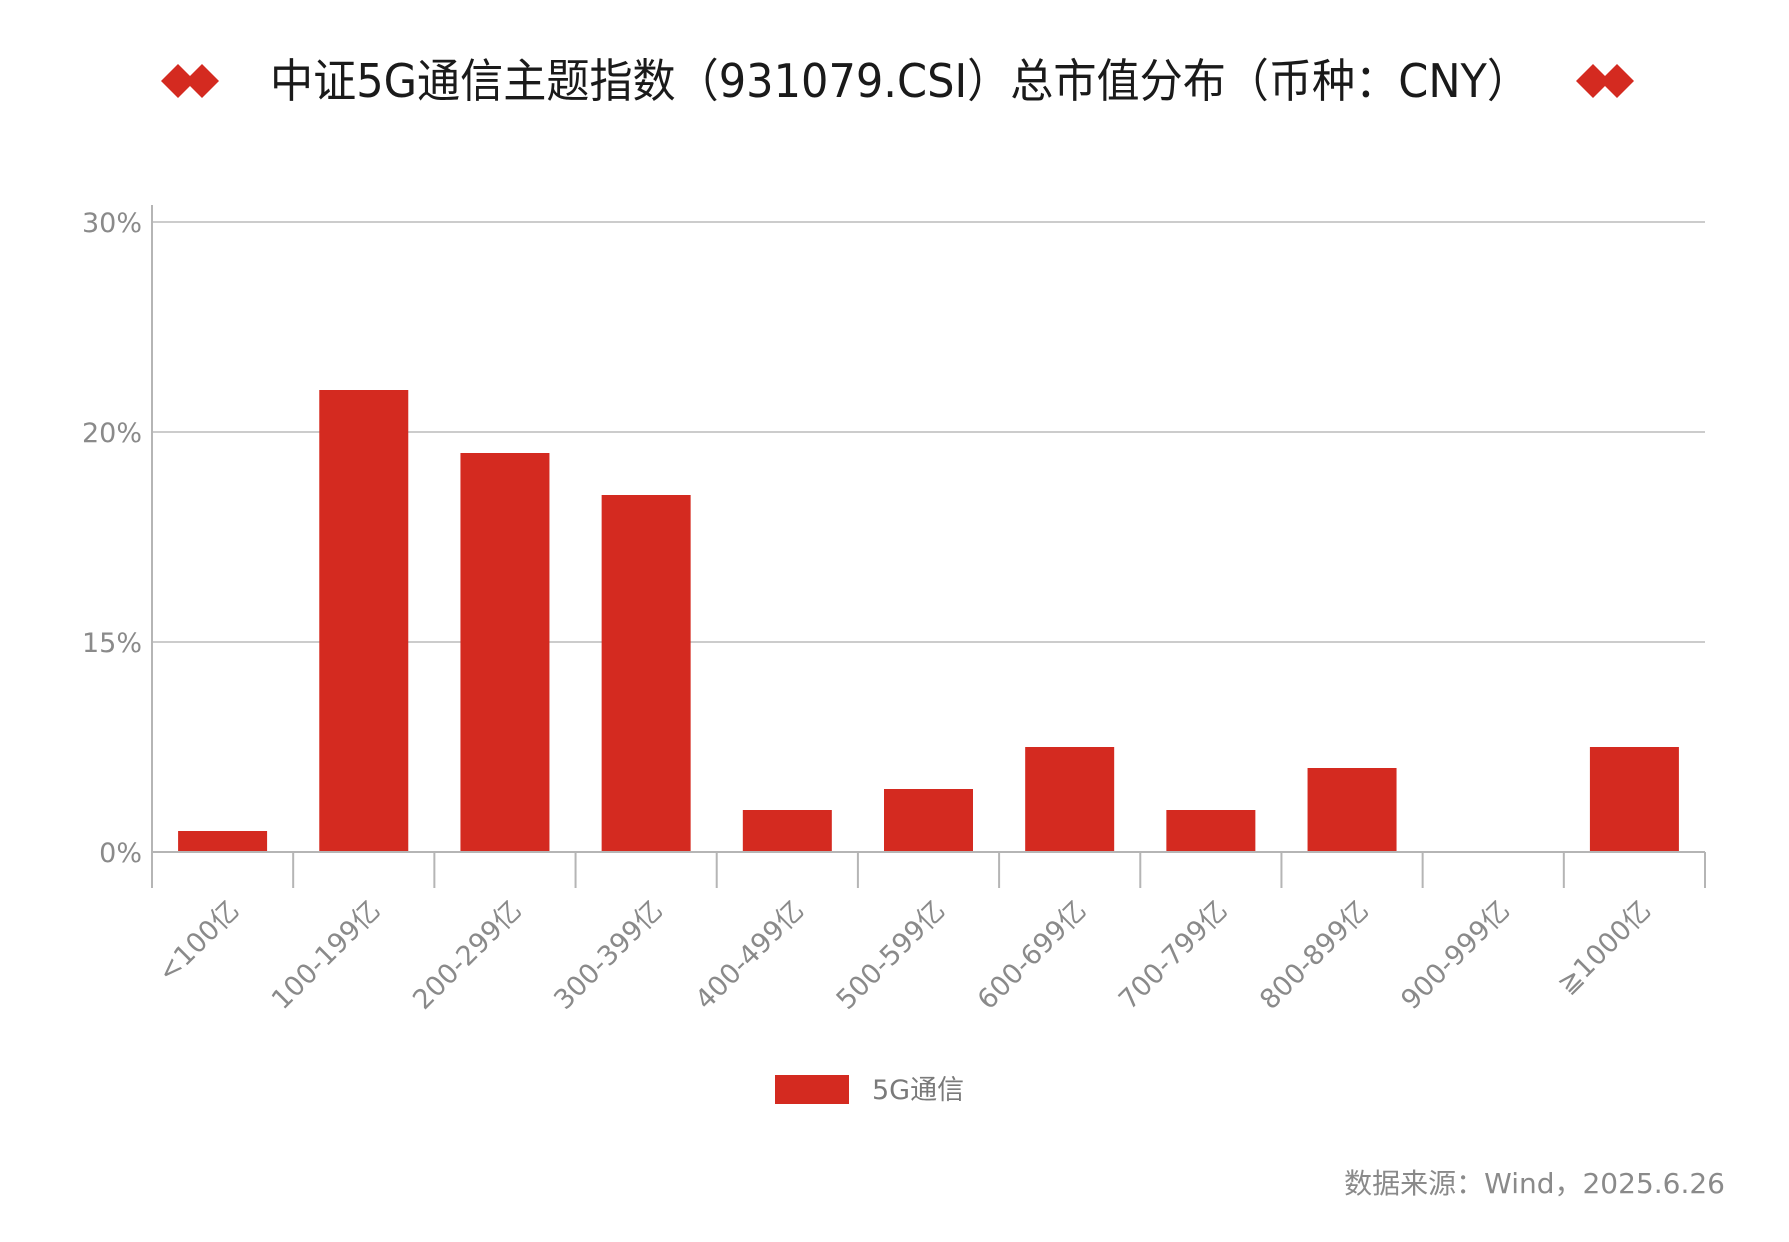  What do you see at coordinates (1534, 1183) in the screenshot?
I see `source-note: 数据来源：Wind，2025.6.26` at bounding box center [1534, 1183].